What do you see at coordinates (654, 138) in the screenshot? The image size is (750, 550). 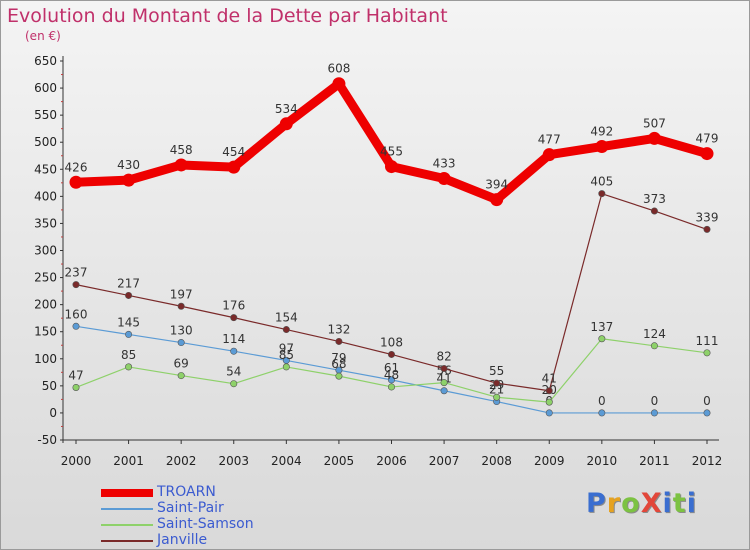 I see `point-troarn-2011` at bounding box center [654, 138].